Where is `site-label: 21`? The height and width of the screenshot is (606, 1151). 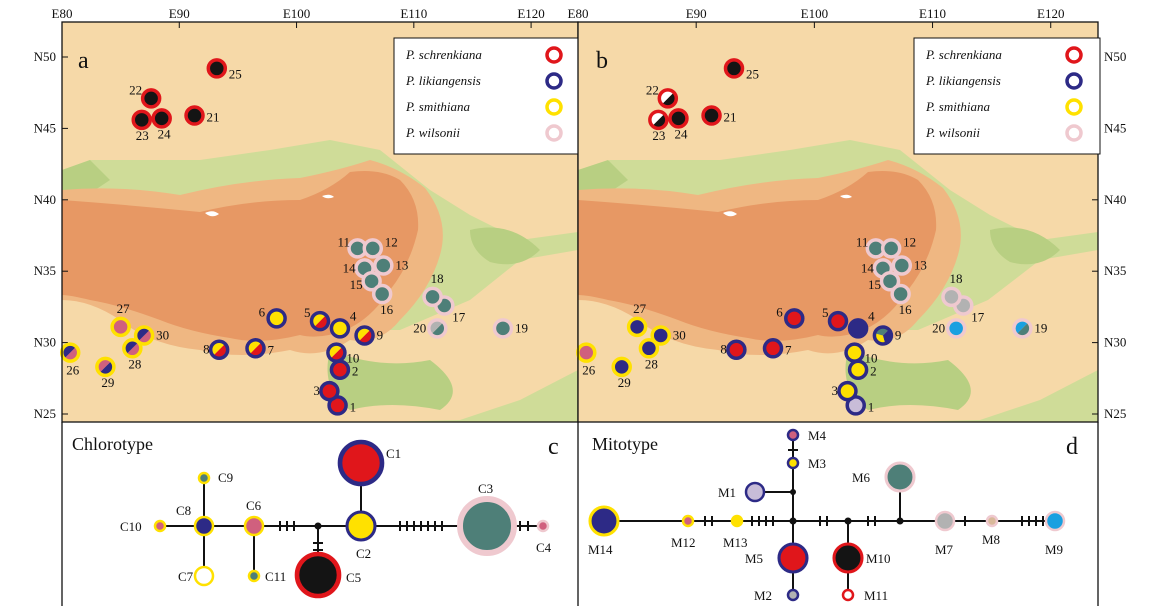
site-label: 21 is located at coordinates (213, 117).